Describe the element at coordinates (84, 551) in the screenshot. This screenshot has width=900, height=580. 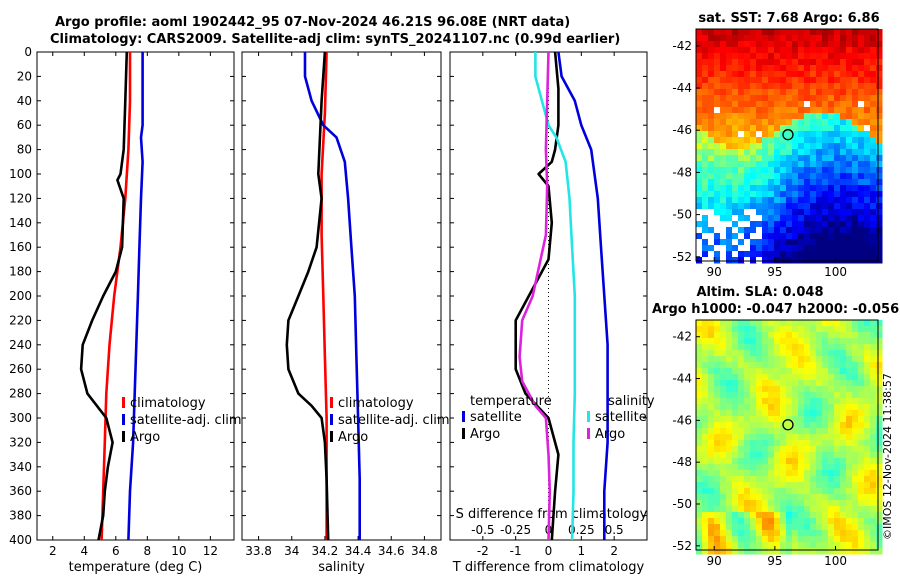
I see `x-tick-label: 4` at that location.